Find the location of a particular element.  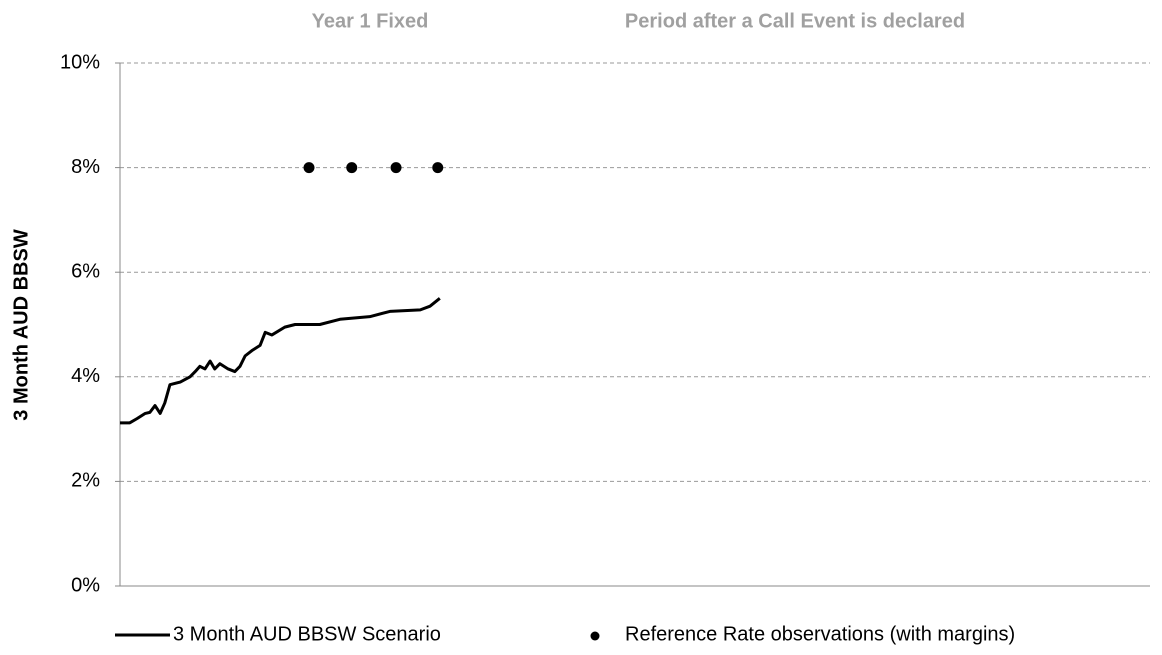

y-tick-label: 10% is located at coordinates (80, 62).